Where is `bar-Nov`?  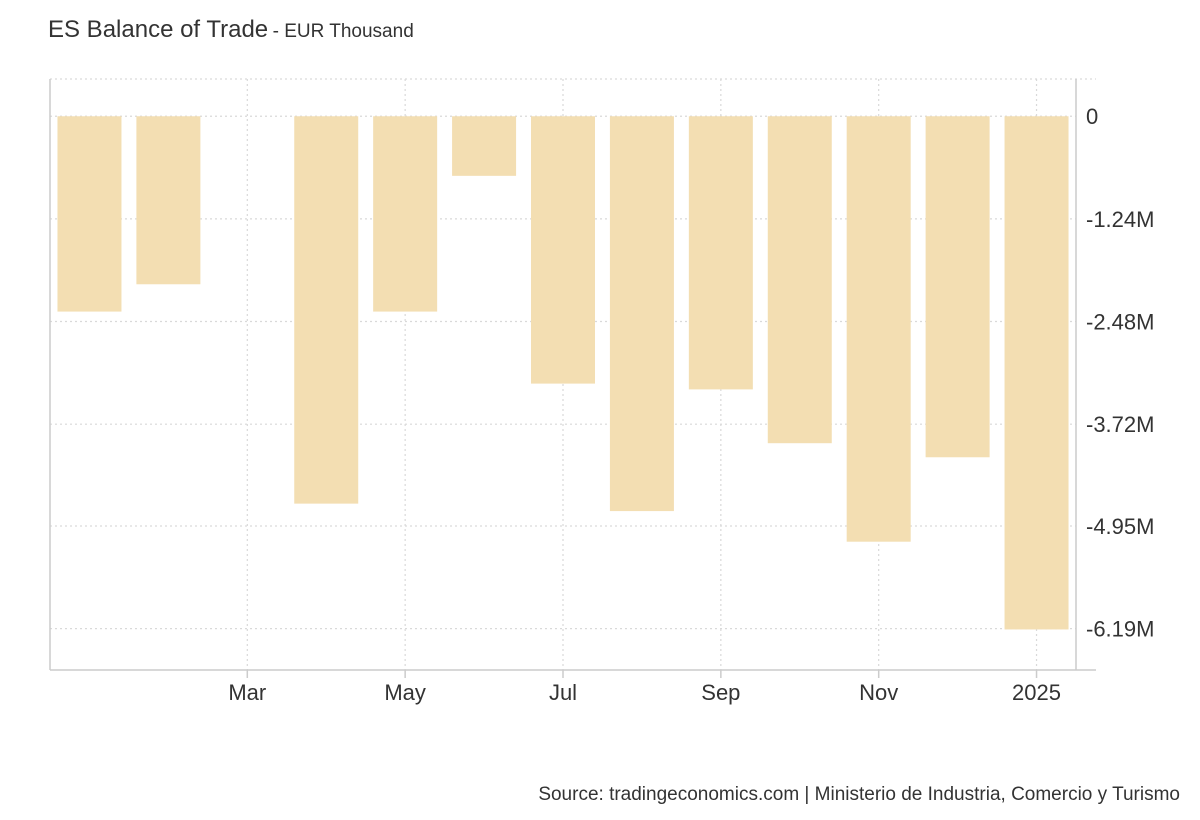 bar-Nov is located at coordinates (878, 329).